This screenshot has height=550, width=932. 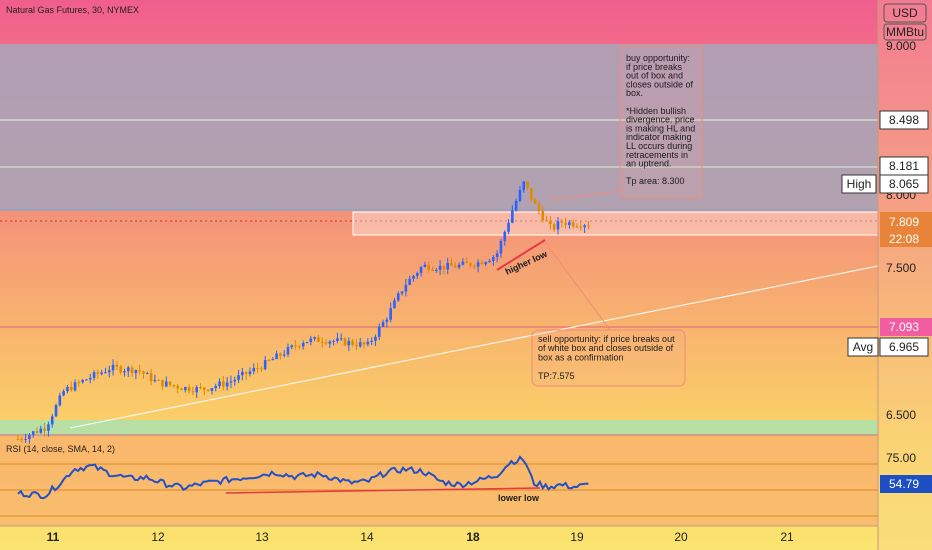 I want to click on current-price-box, so click(x=906, y=221).